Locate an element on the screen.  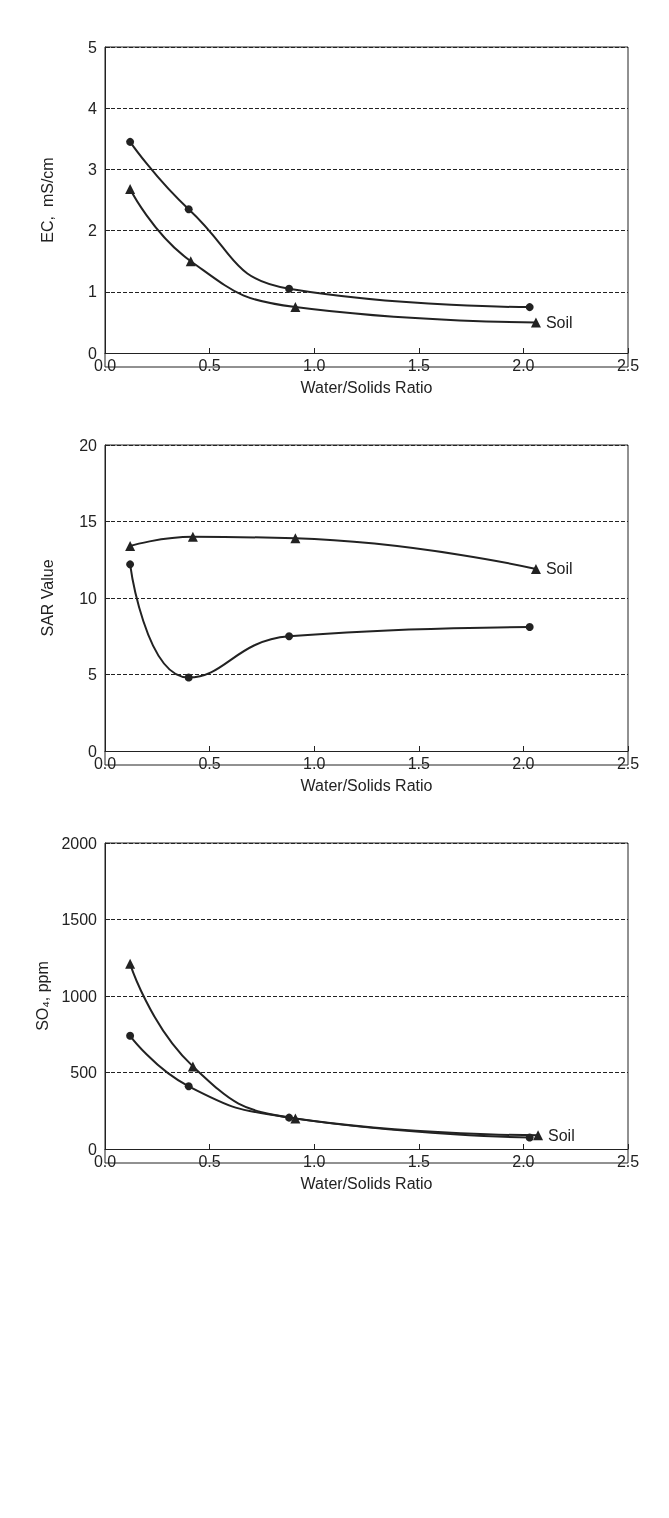
y-tick-label: 3 is located at coordinates (93, 169).